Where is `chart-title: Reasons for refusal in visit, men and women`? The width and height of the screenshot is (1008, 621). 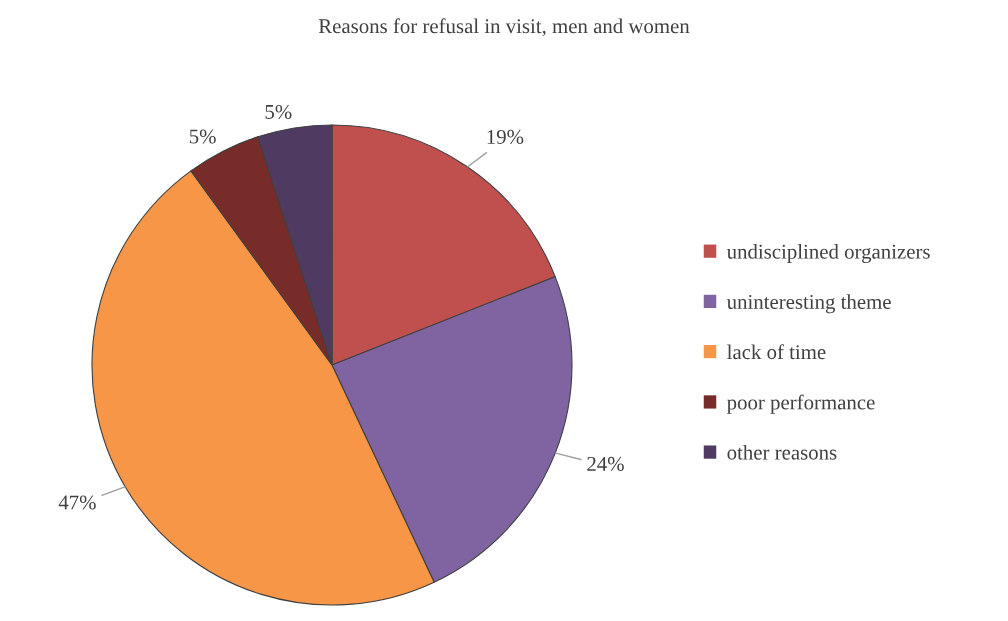
chart-title: Reasons for refusal in visit, men and women is located at coordinates (504, 27).